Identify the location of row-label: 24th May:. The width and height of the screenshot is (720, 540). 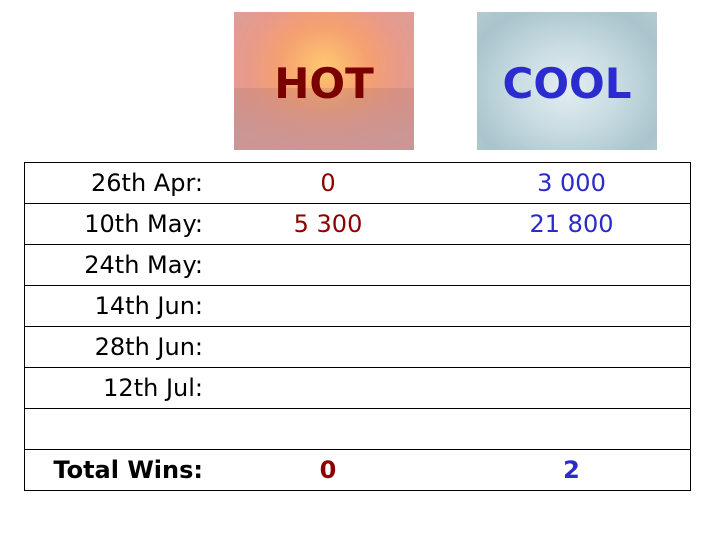
(113, 265).